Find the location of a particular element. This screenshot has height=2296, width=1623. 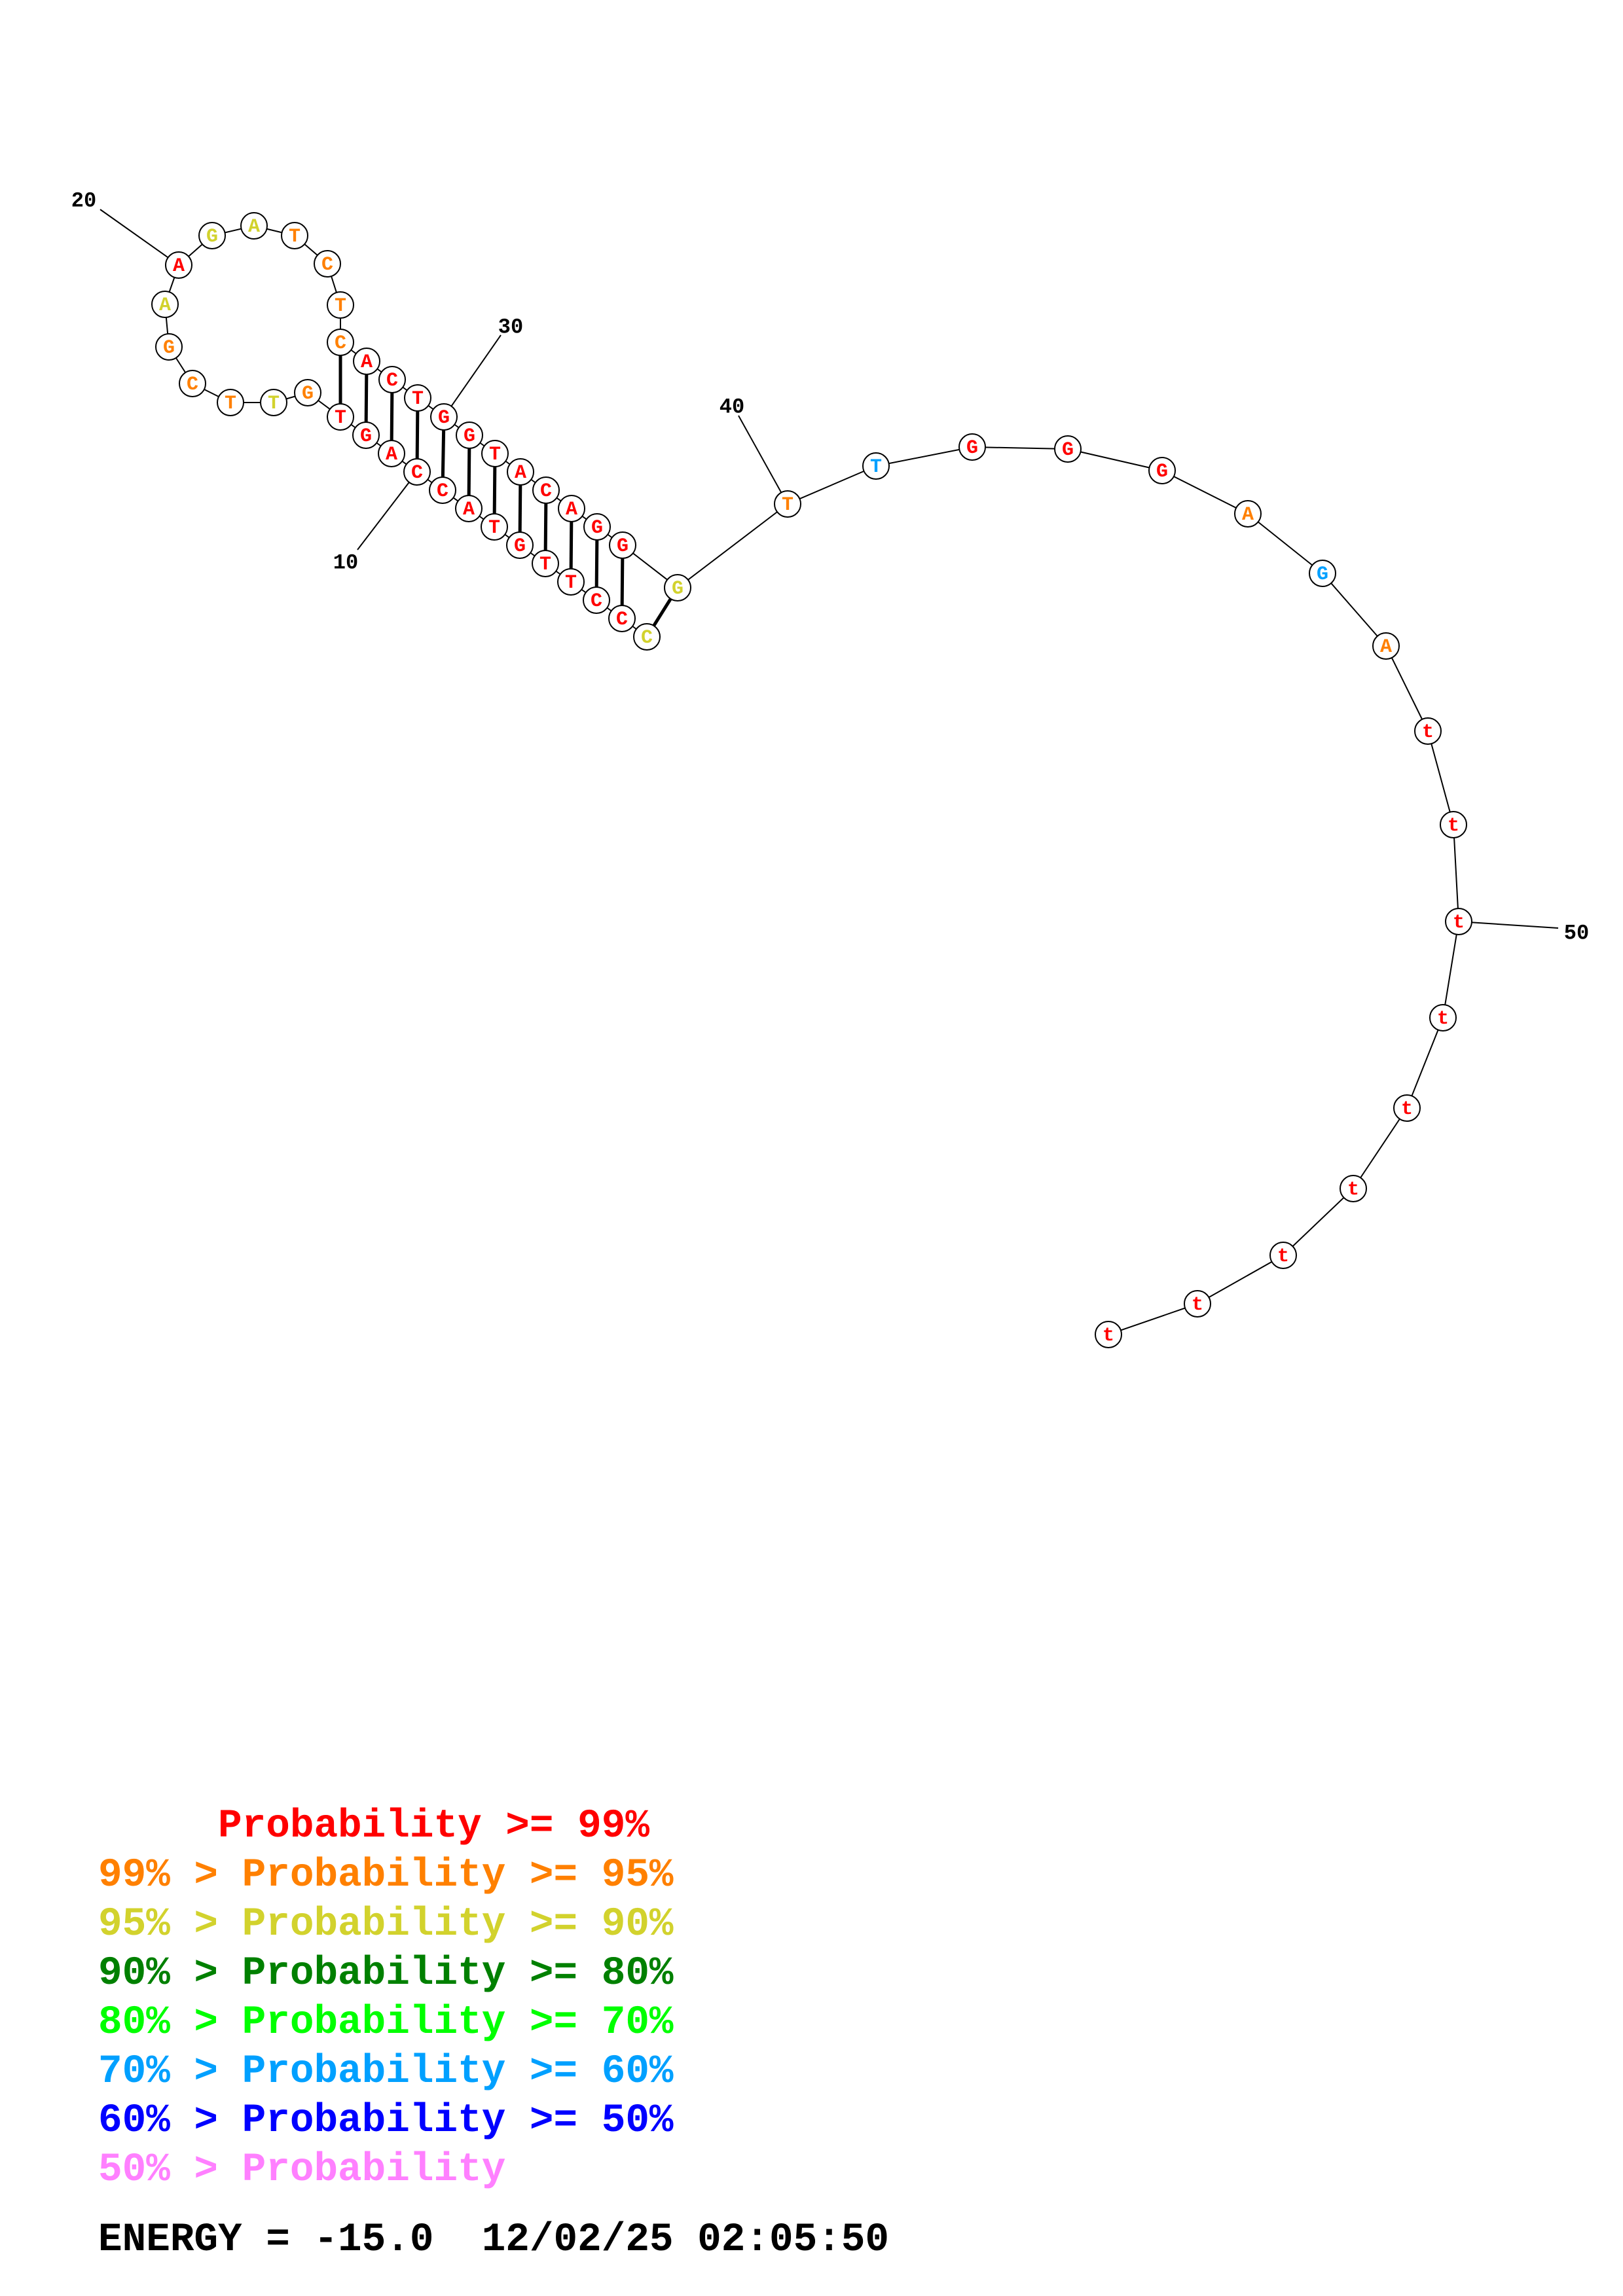

legend-line-1: Probability >= 99% is located at coordinates (373, 1826).